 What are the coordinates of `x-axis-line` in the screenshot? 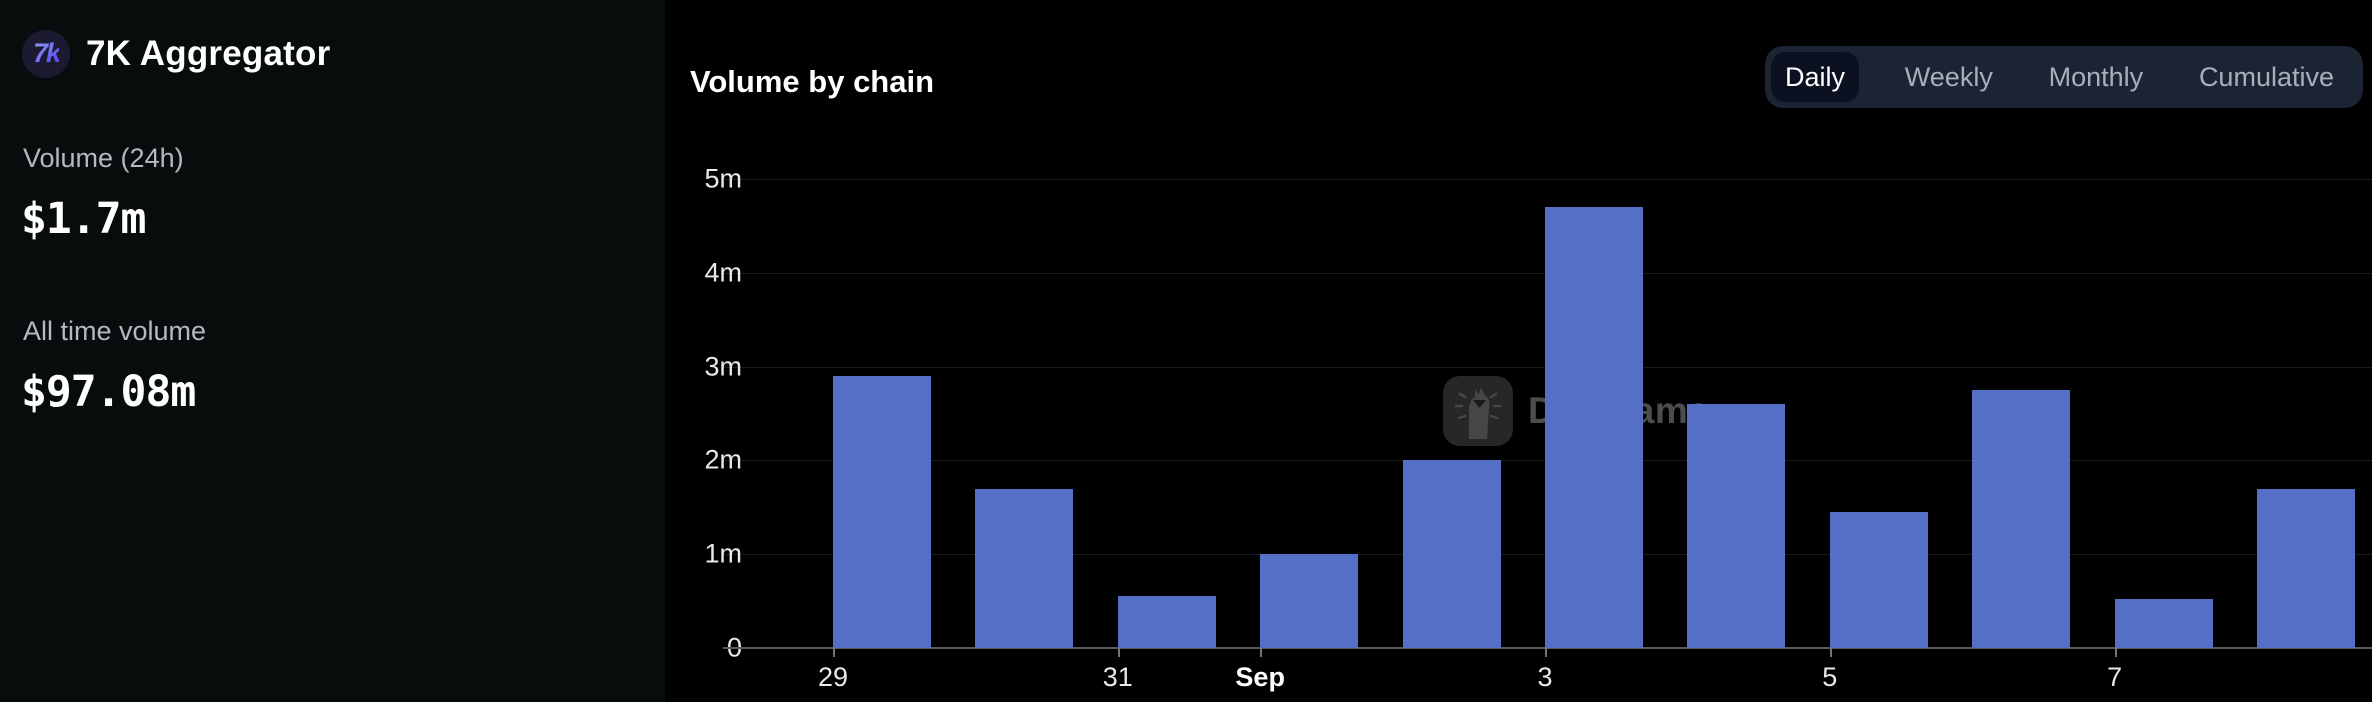 It's located at (1547, 648).